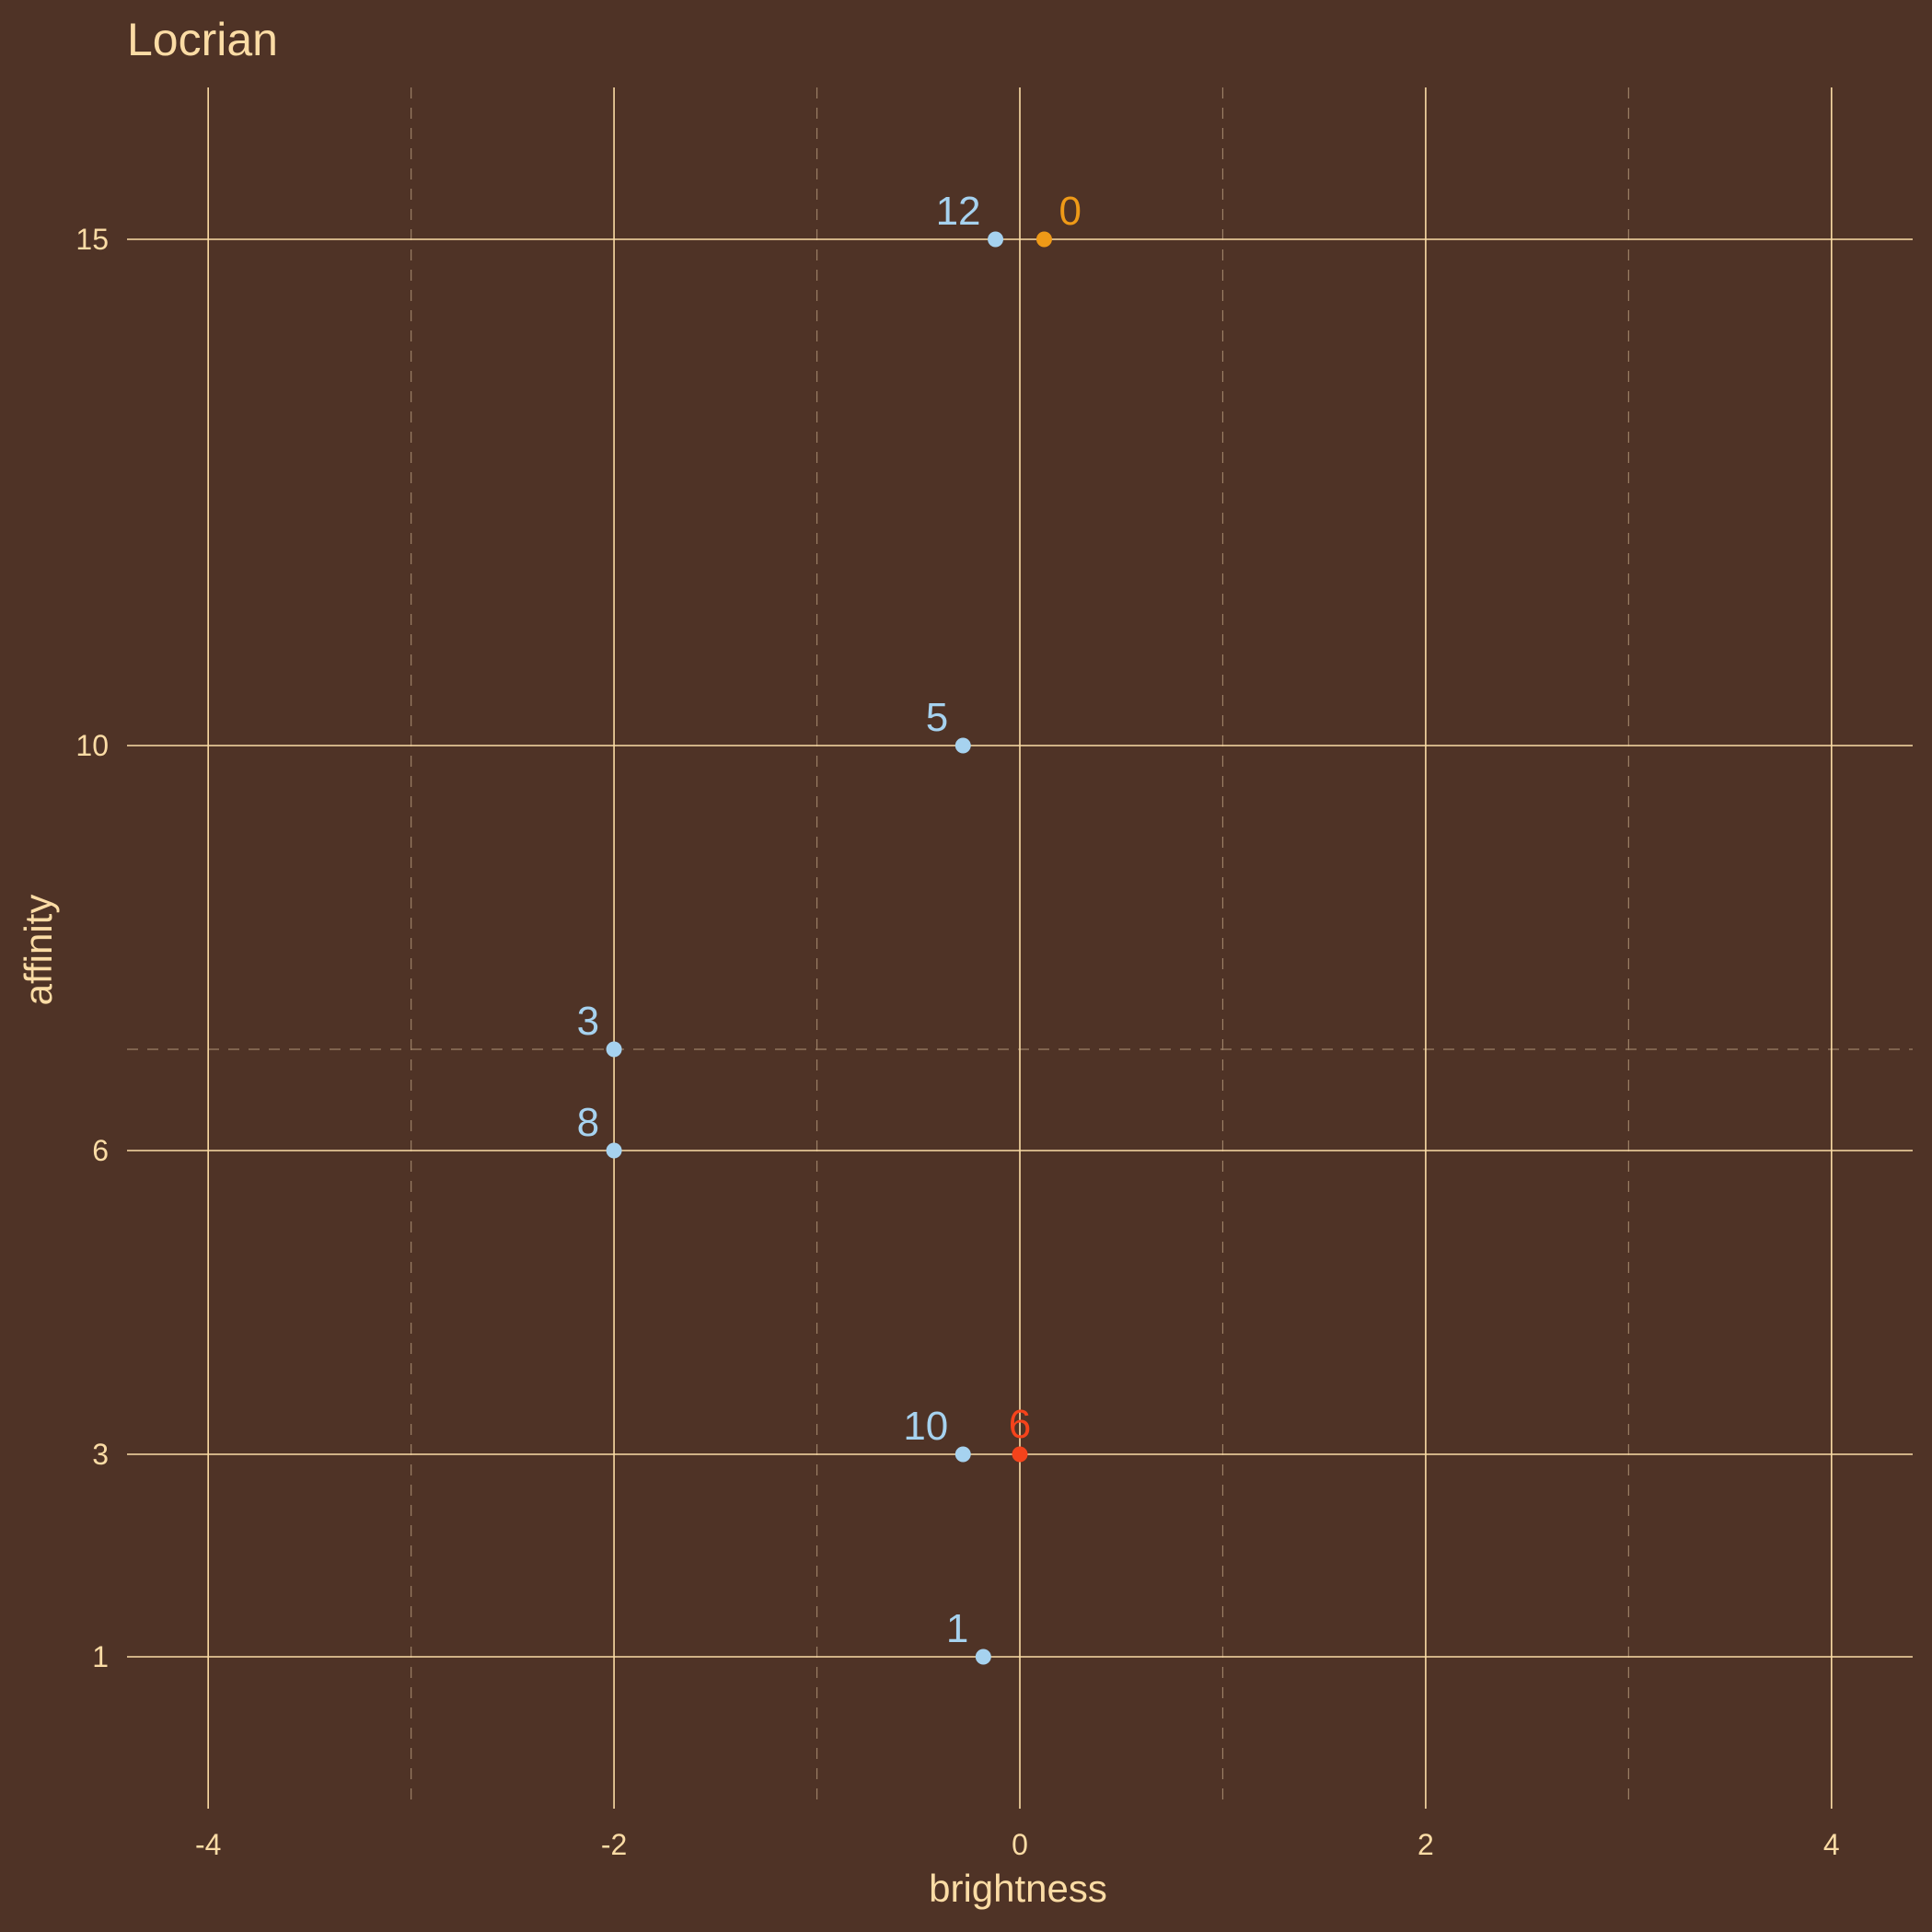 This screenshot has height=1932, width=1932. I want to click on y-tick-label: 3, so click(101, 1455).